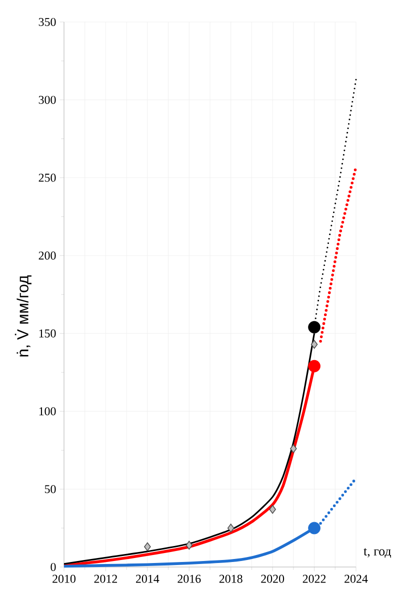 This screenshot has width=402, height=594. What do you see at coordinates (47, 256) in the screenshot?
I see `y-tick-label: 200` at bounding box center [47, 256].